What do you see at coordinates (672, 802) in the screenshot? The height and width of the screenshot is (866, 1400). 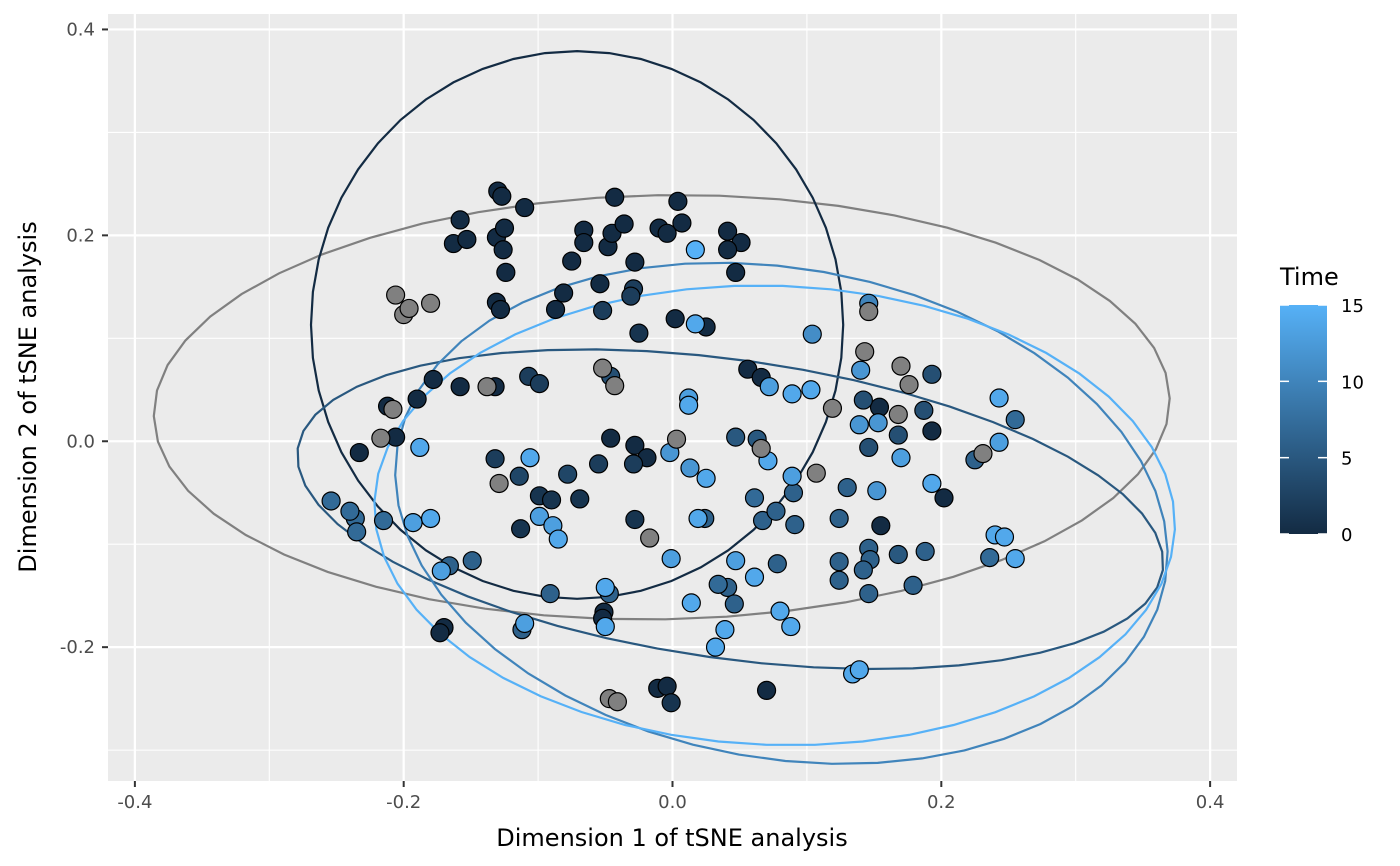 I see `x-tick-label: 0.0` at bounding box center [672, 802].